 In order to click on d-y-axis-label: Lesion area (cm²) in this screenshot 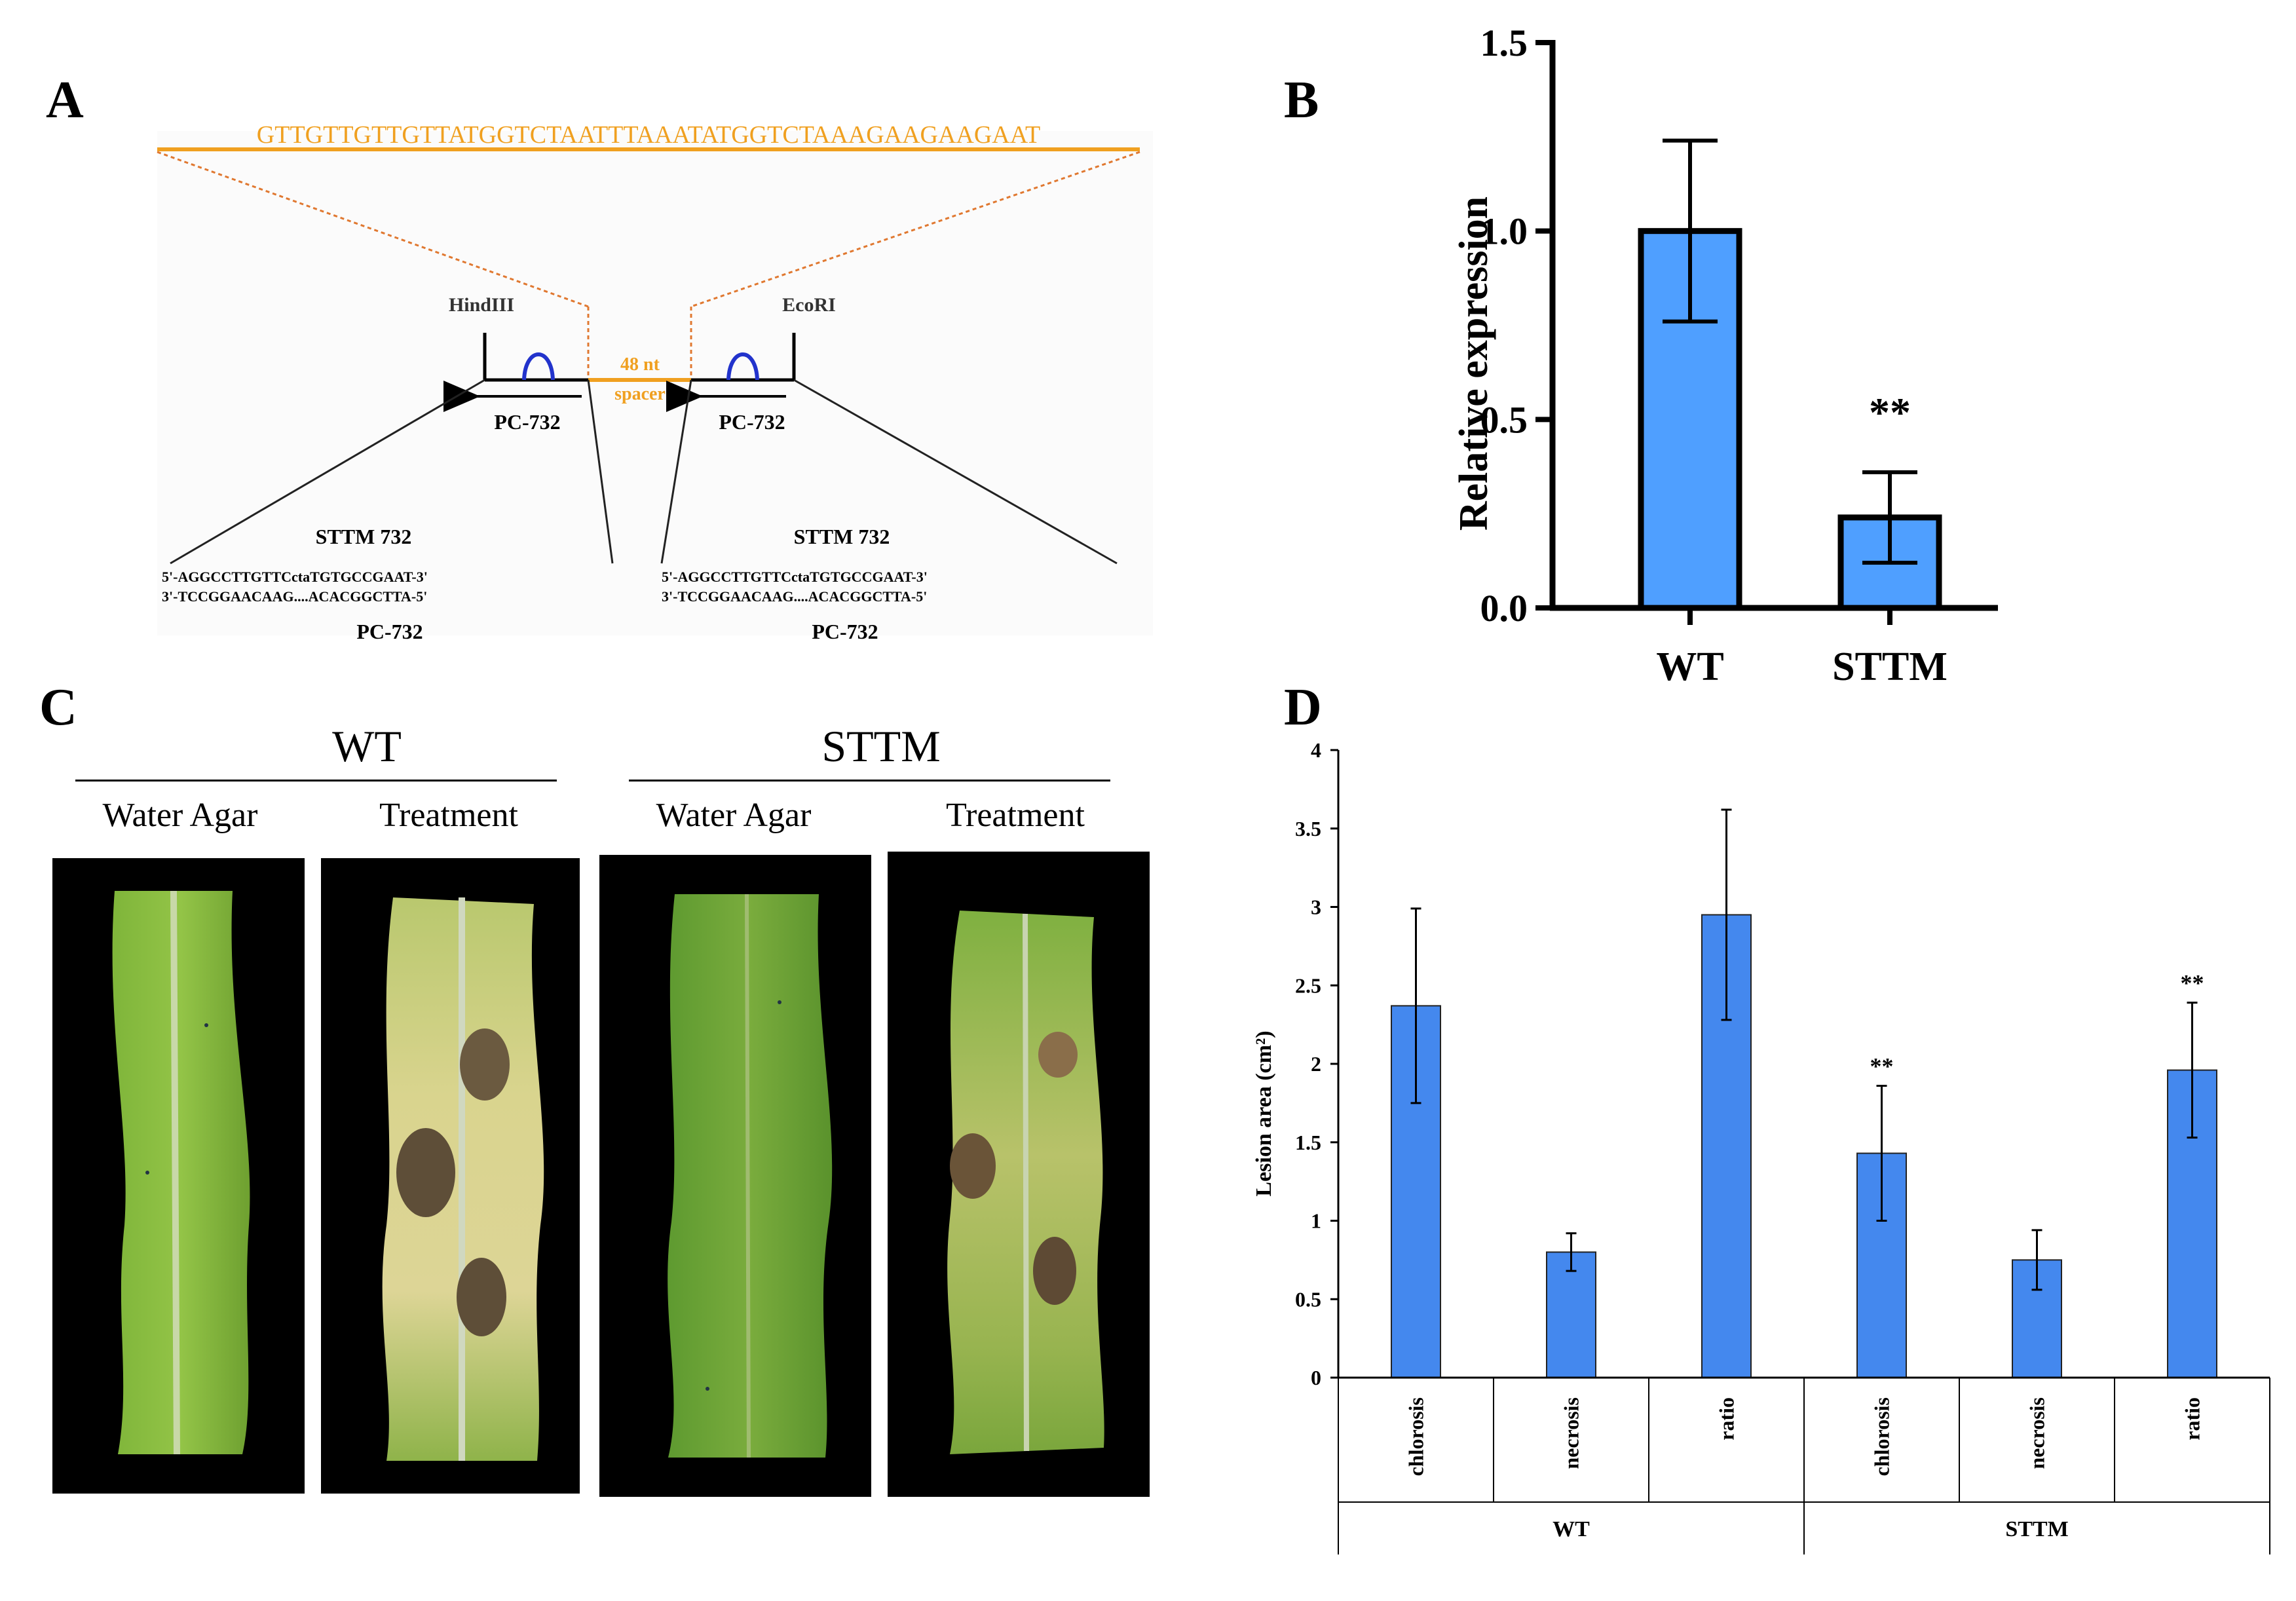, I will do `click(1264, 1113)`.